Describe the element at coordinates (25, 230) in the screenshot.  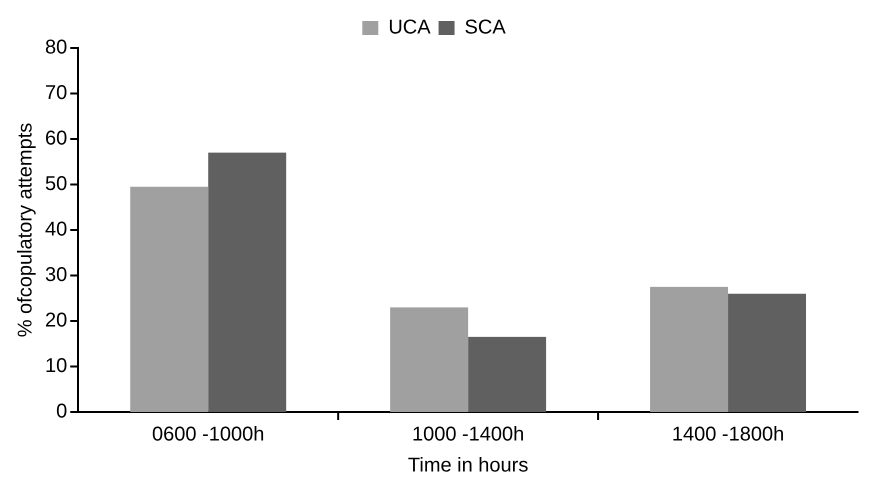
I see `y-axis-title: % ofcopulatory attempts` at that location.